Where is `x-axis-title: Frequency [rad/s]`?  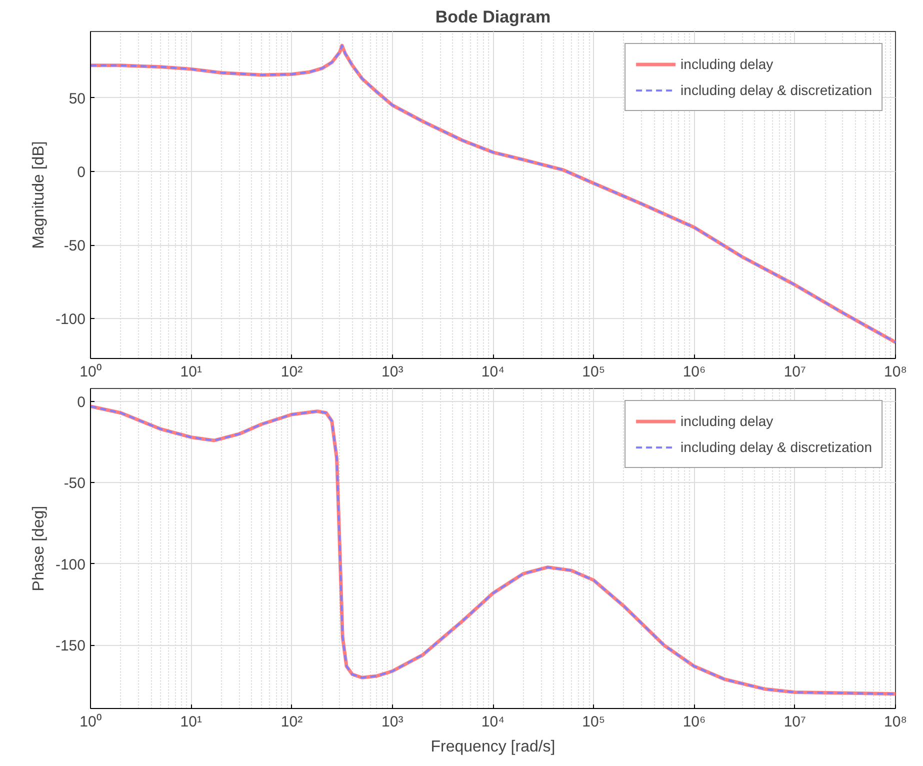 x-axis-title: Frequency [rad/s] is located at coordinates (493, 747).